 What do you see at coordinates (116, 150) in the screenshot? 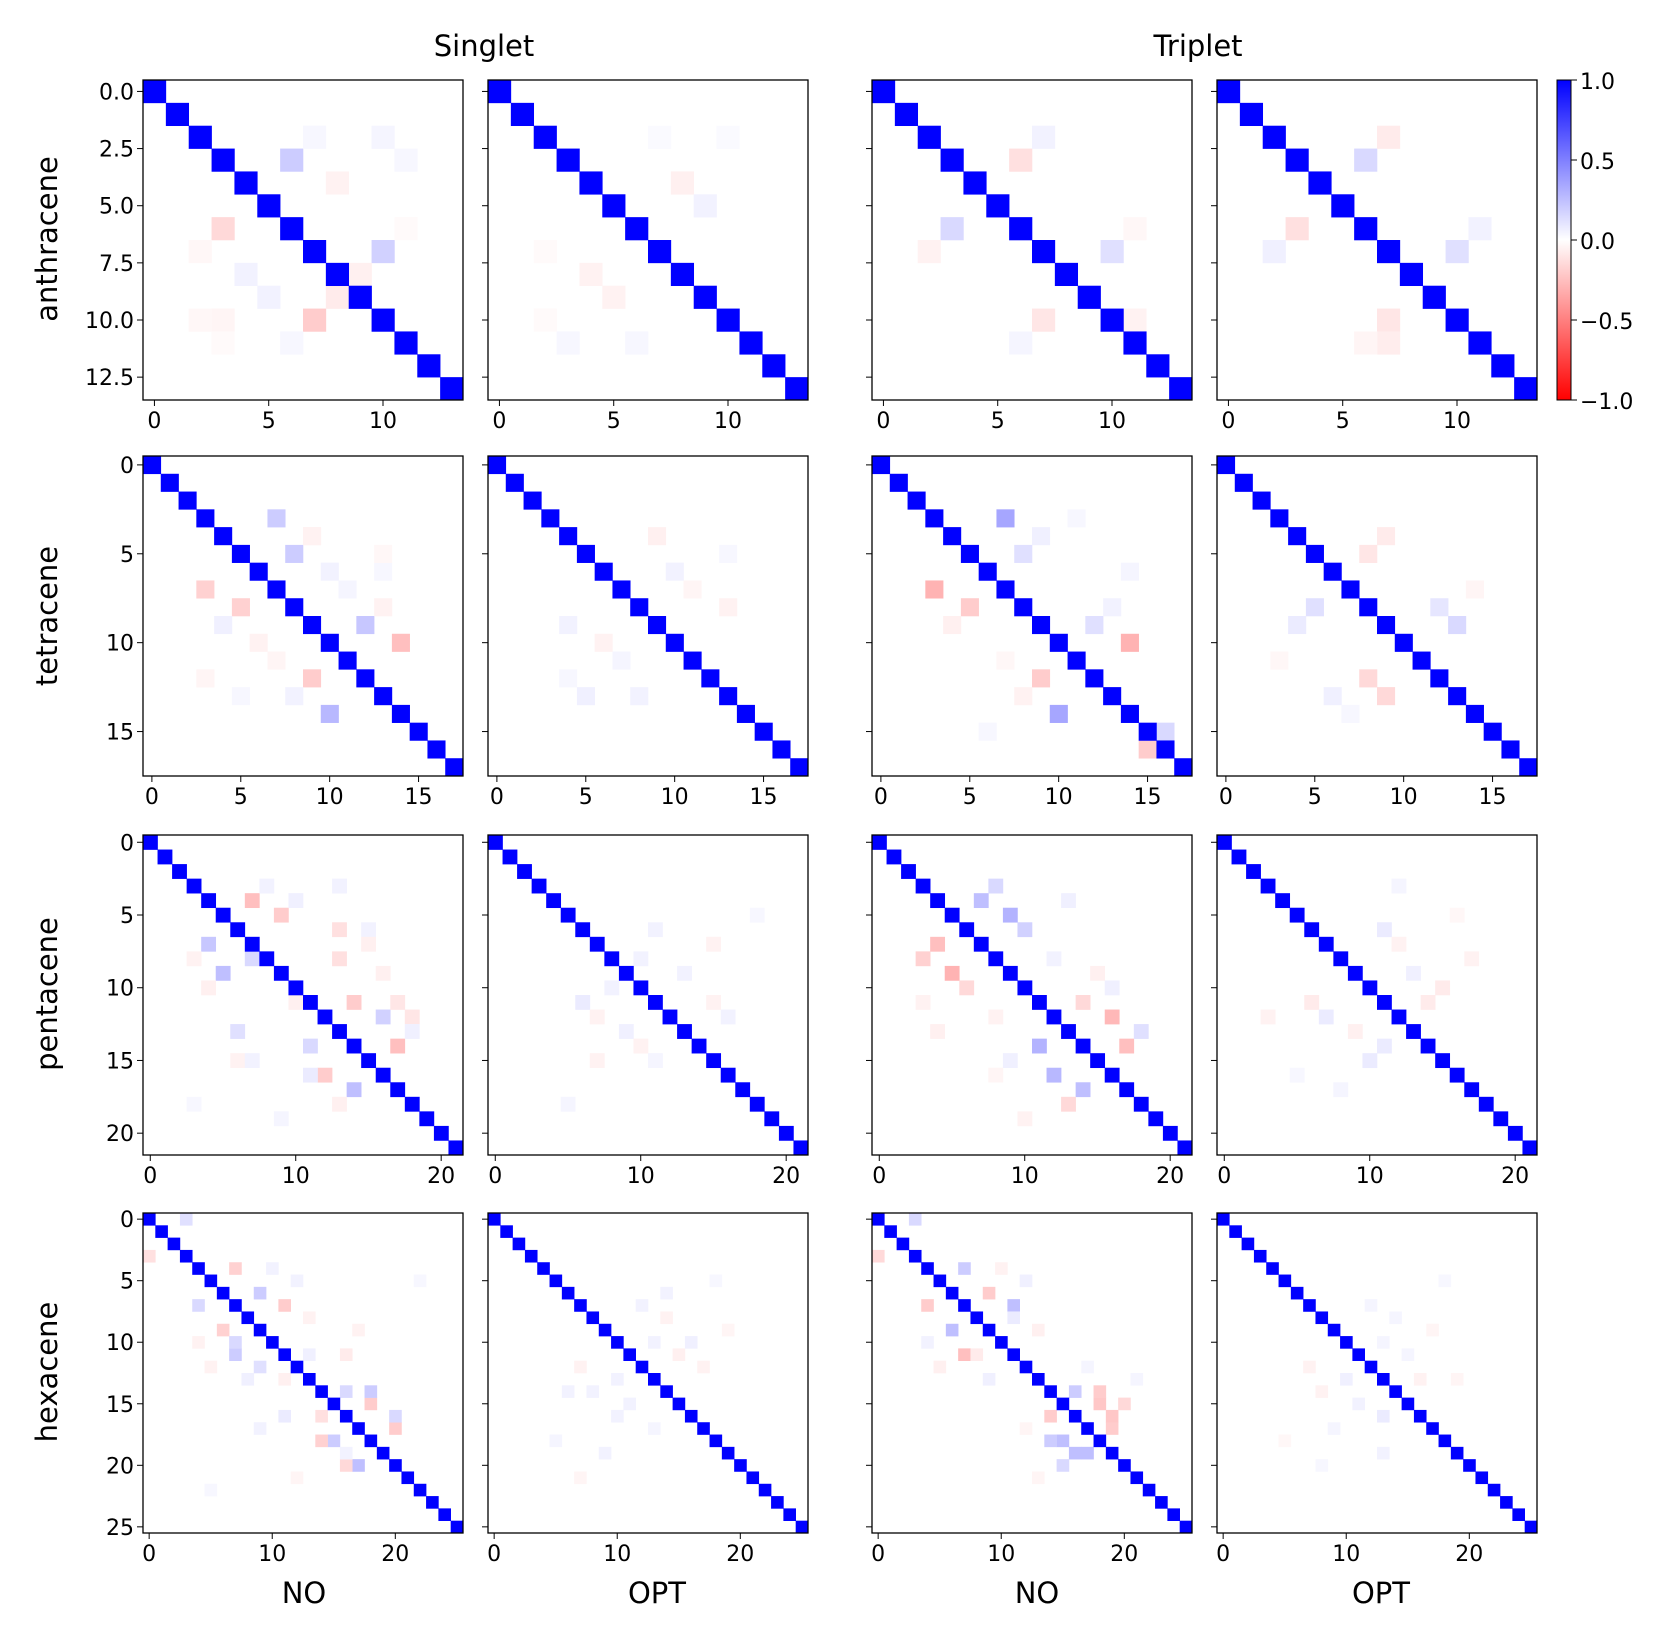
I see `y-tick-label: 2.5` at bounding box center [116, 150].